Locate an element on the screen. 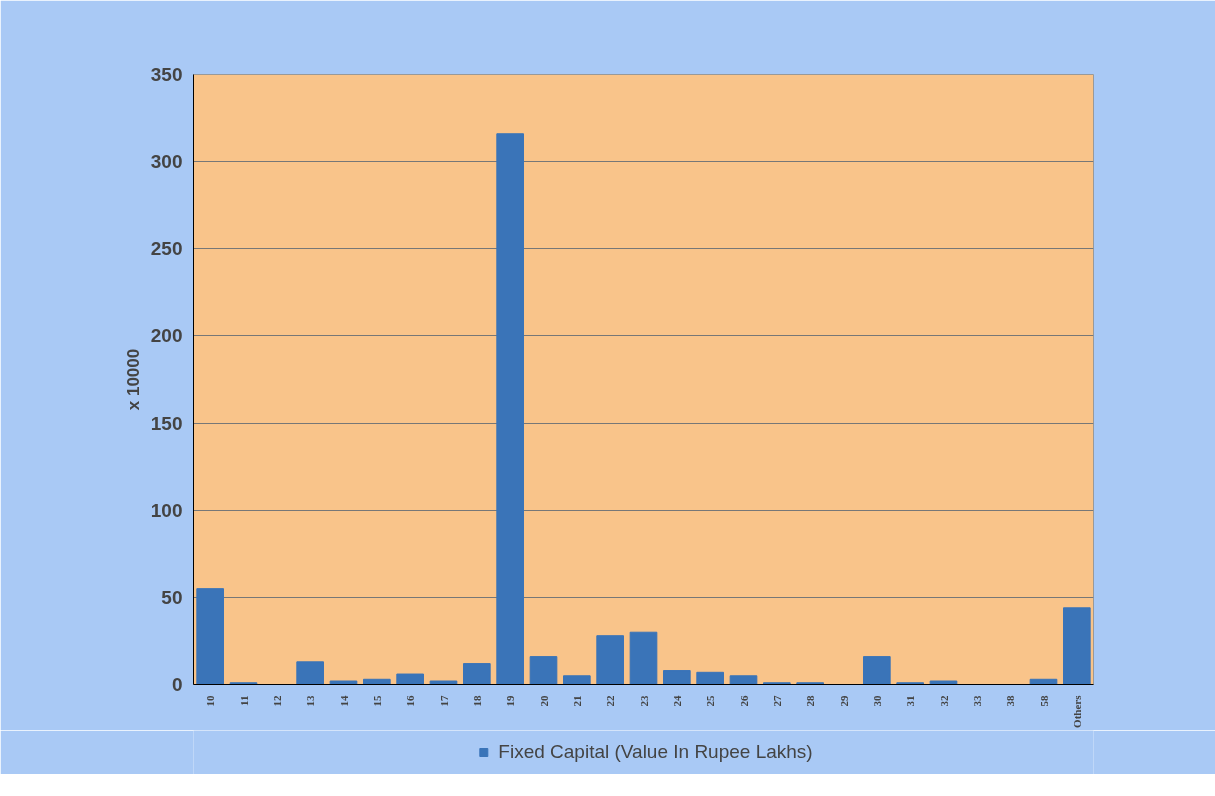 Image resolution: width=1215 pixels, height=796 pixels. y-tick-label: 100 is located at coordinates (166, 510).